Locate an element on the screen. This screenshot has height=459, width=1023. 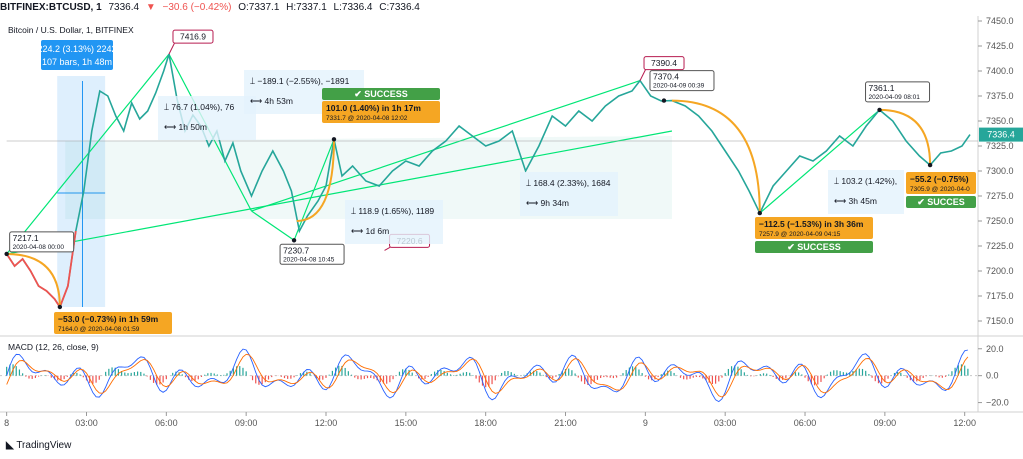
point-label-time: 2020-04-08 00:00 is located at coordinates (39, 247).